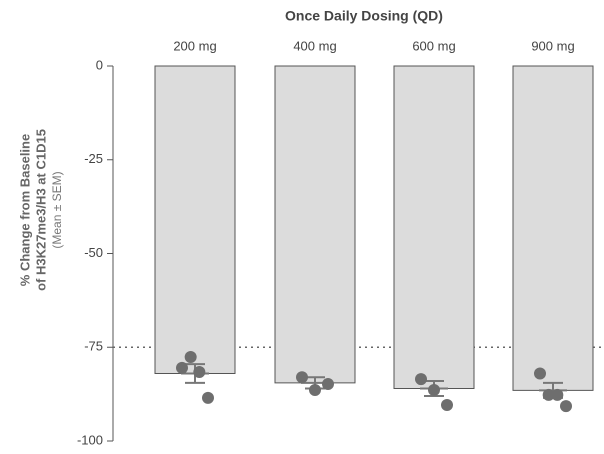 The image size is (604, 454). Describe the element at coordinates (24, 210) in the screenshot. I see `y-label-line: % Change from Baseline` at that location.